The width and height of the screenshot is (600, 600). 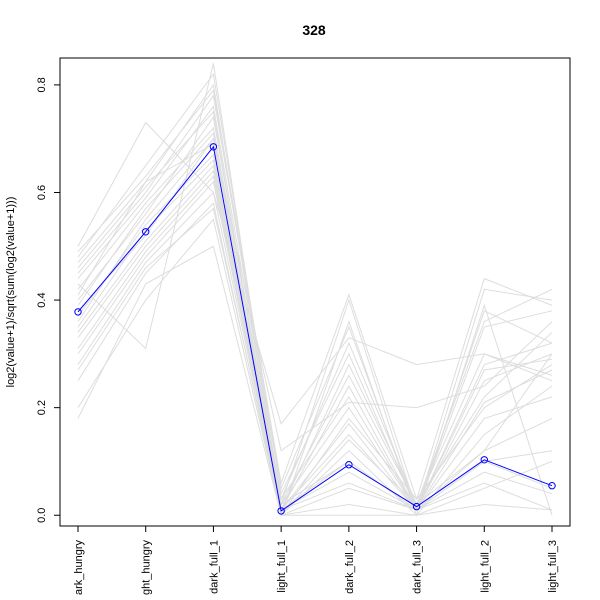 I want to click on y-tick-label: 0.8, so click(x=42, y=84).